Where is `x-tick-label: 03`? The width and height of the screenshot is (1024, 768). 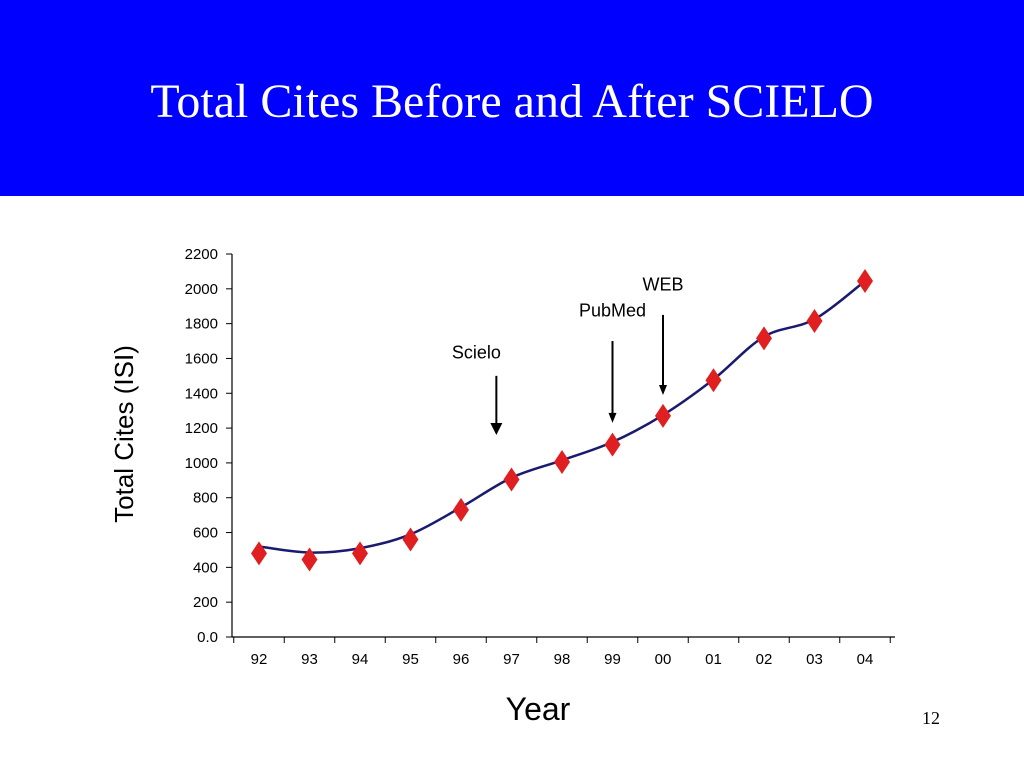
x-tick-label: 03 is located at coordinates (814, 659).